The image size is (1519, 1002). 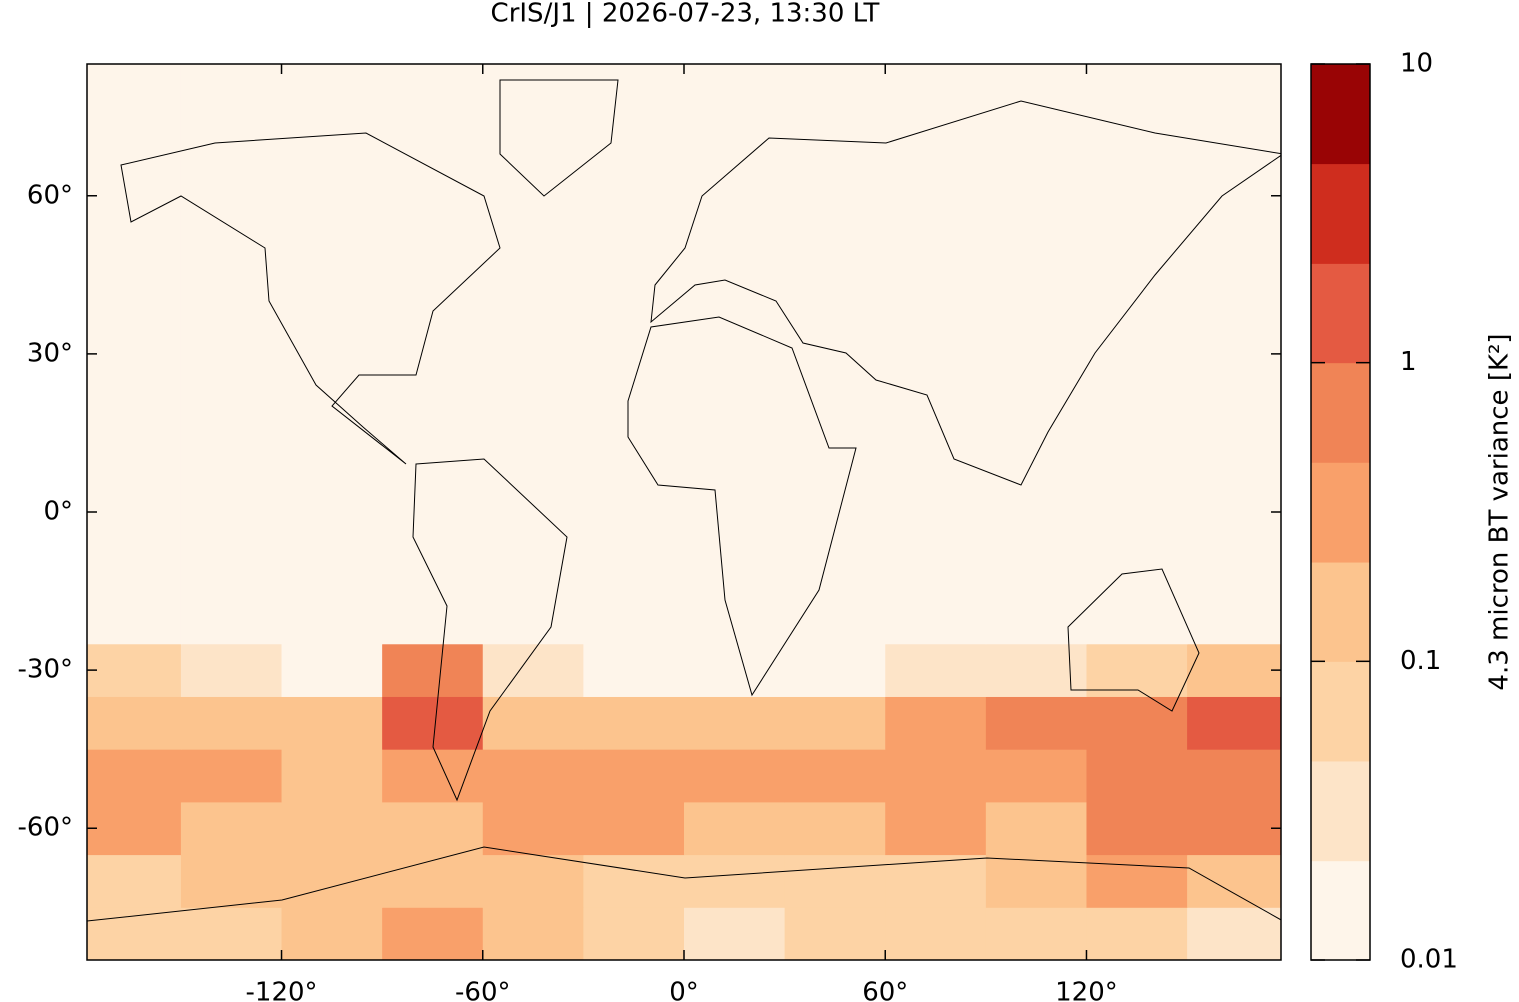 I want to click on x-tick-label: -60°, so click(x=482, y=990).